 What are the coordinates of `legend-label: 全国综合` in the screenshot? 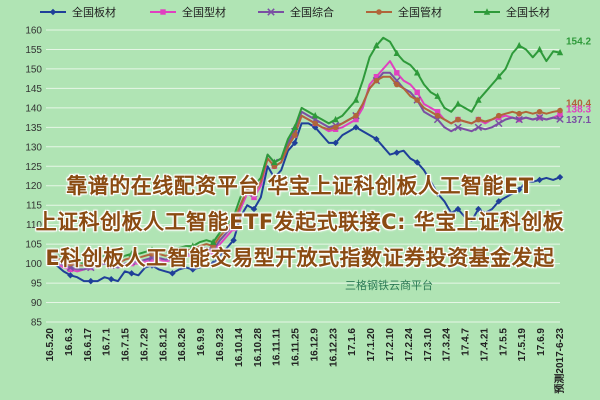 It's located at (312, 12).